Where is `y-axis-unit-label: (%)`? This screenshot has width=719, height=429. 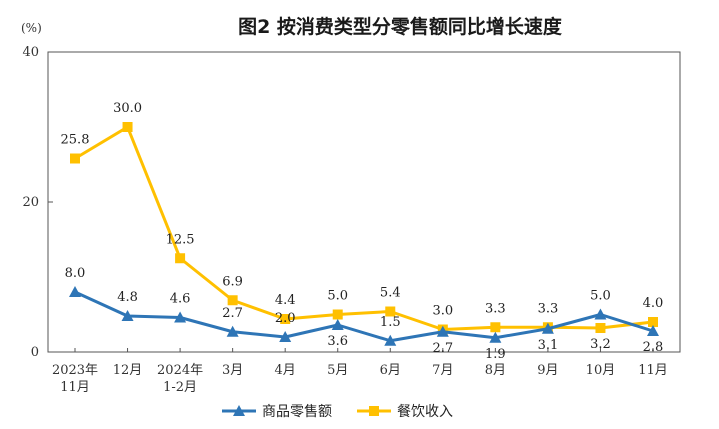 y-axis-unit-label: (%) is located at coordinates (31, 28).